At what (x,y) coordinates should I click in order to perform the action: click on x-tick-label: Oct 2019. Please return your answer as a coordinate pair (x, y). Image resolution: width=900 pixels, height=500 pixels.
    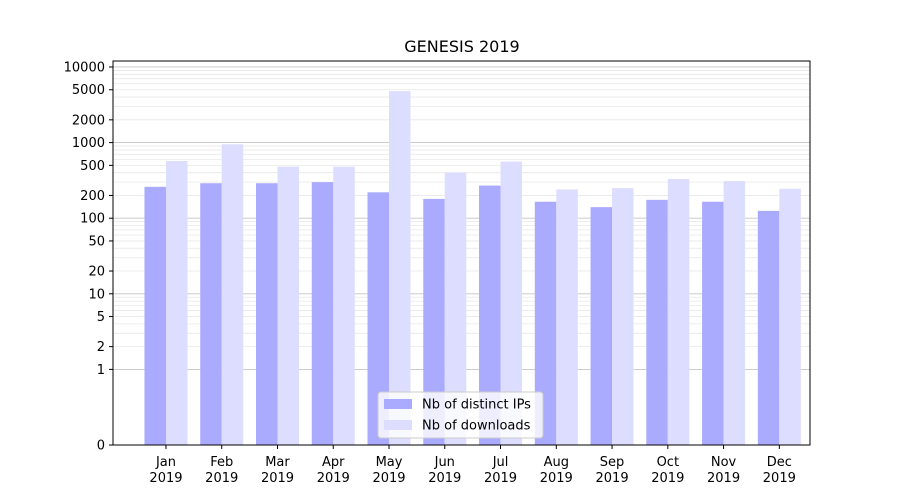
    Looking at the image, I should click on (667, 470).